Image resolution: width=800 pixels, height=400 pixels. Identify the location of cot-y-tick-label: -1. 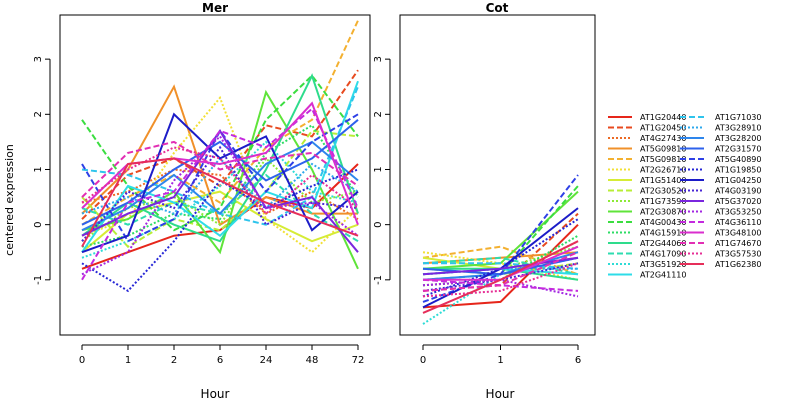
(378, 280).